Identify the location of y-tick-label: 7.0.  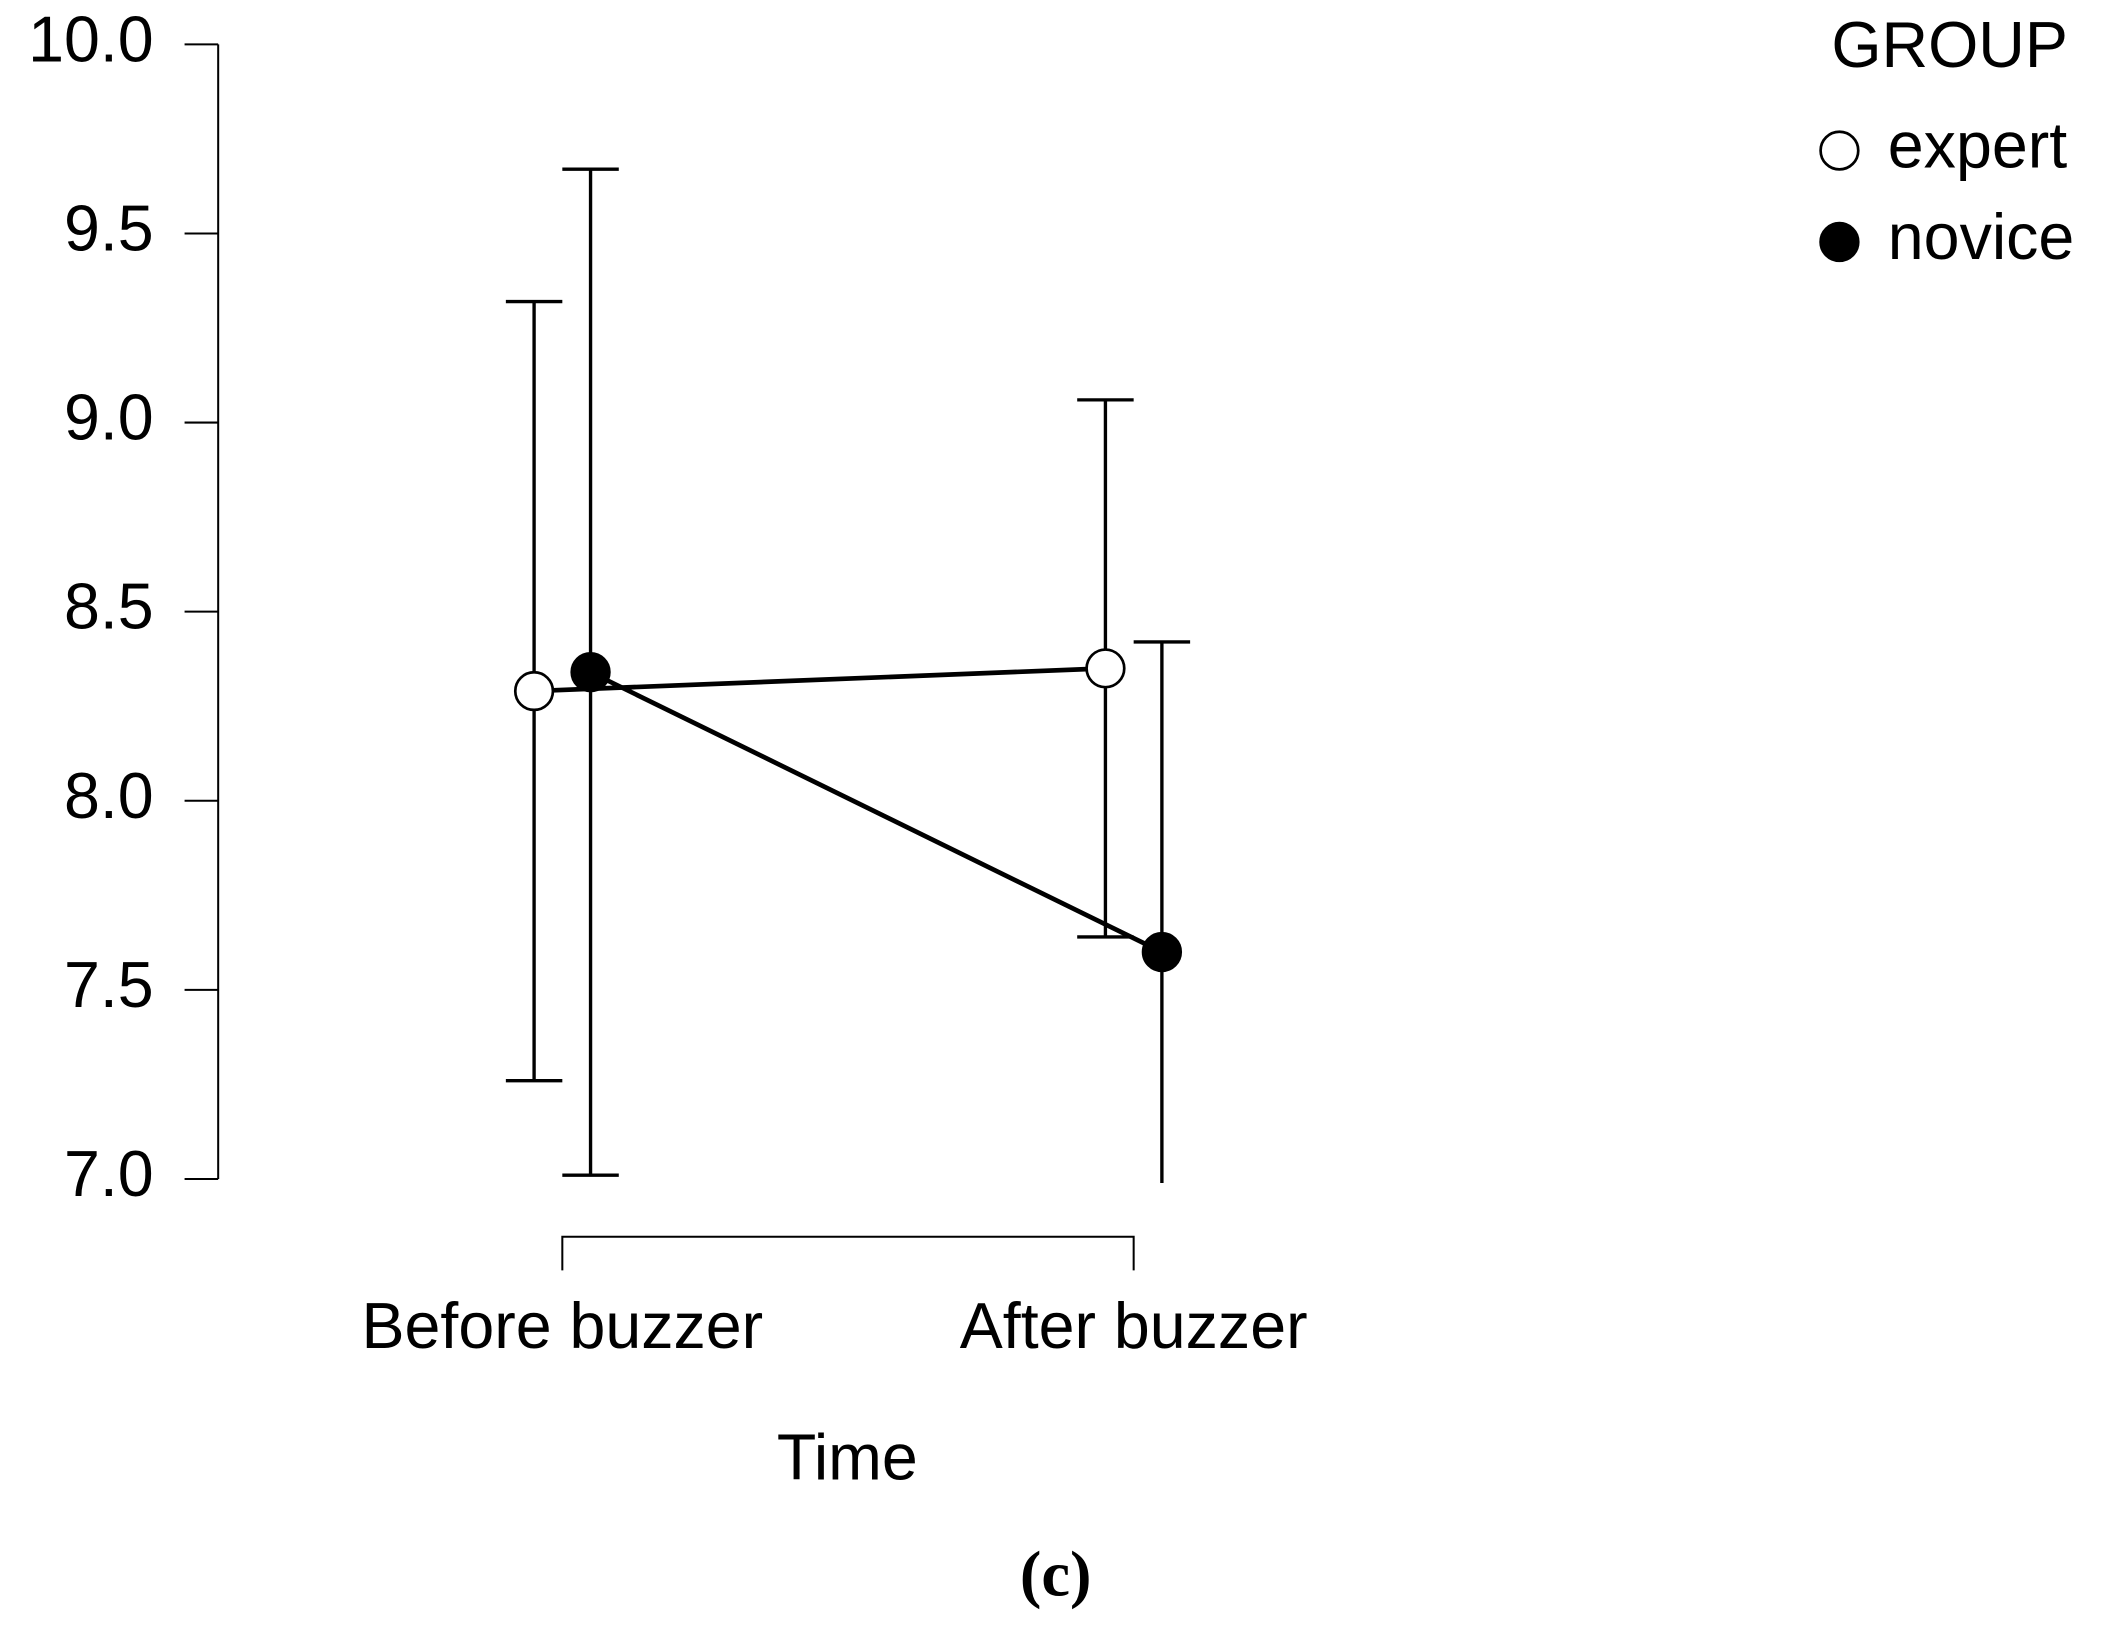
(109, 1174).